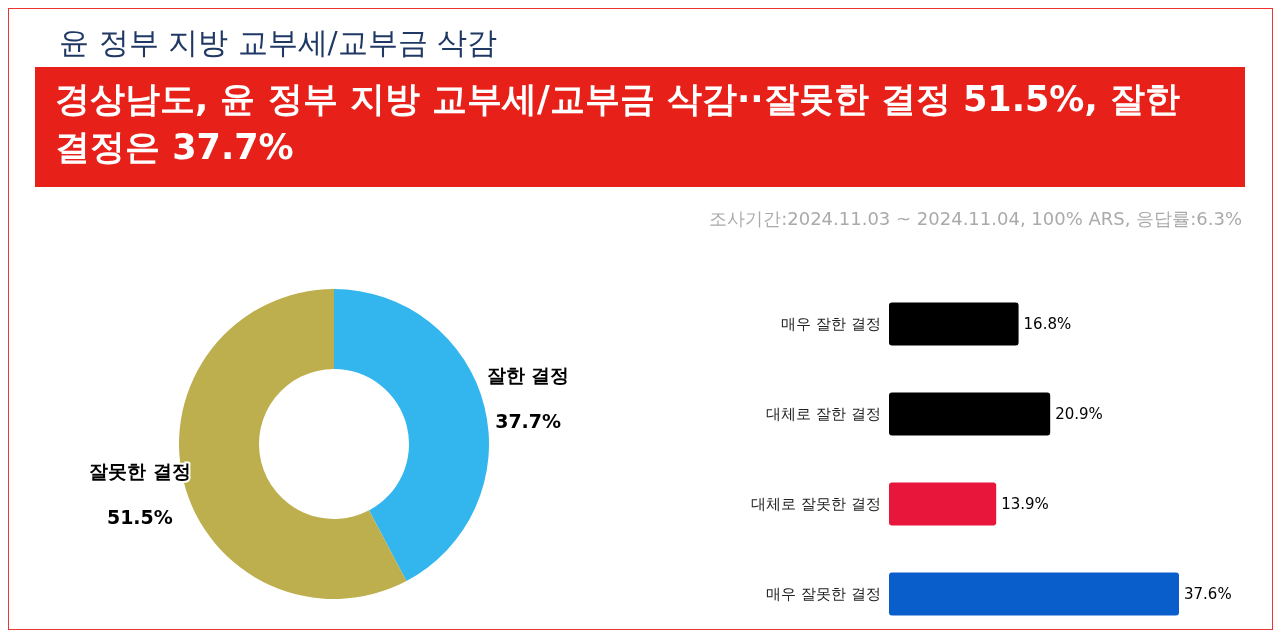  What do you see at coordinates (1025, 504) in the screenshot?
I see `data-label: 13.9%` at bounding box center [1025, 504].